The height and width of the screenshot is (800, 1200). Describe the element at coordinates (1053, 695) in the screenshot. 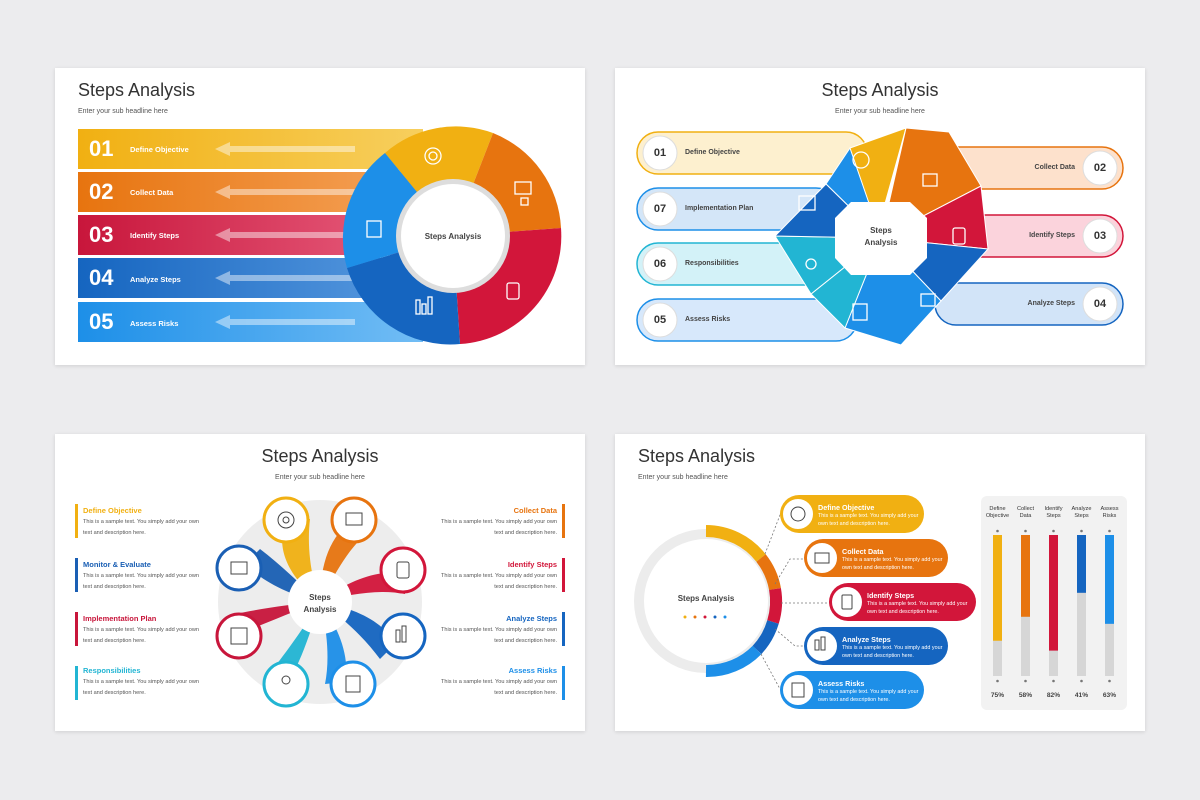

I see `bar-value-label: 82%` at that location.